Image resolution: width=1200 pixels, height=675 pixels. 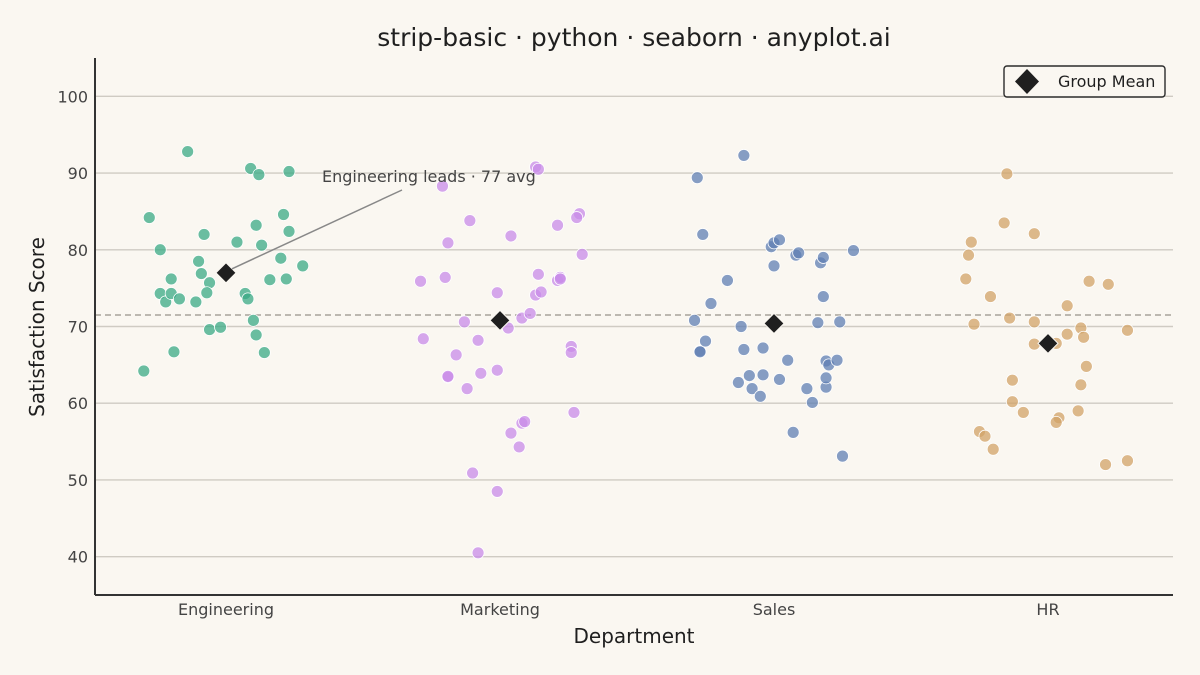 What do you see at coordinates (1027, 81) in the screenshot?
I see `legend-diamond-icon` at bounding box center [1027, 81].